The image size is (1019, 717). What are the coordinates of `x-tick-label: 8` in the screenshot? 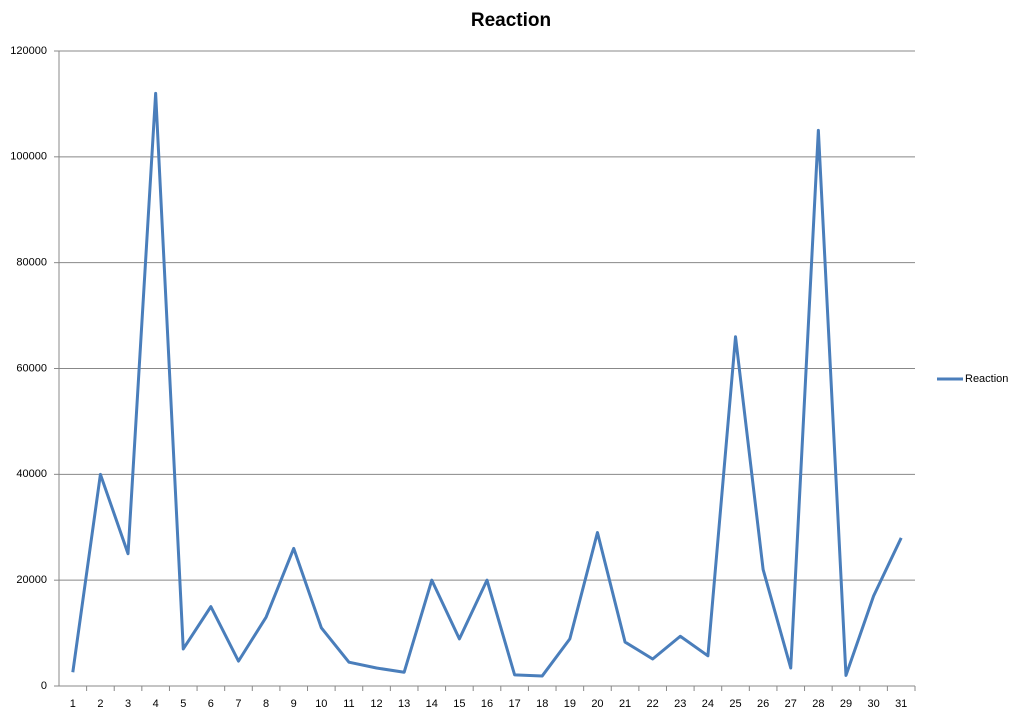 It's located at (266, 704).